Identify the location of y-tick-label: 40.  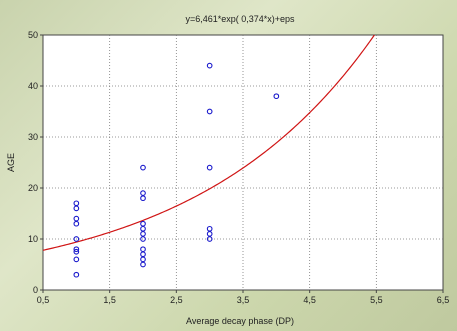
(33, 86).